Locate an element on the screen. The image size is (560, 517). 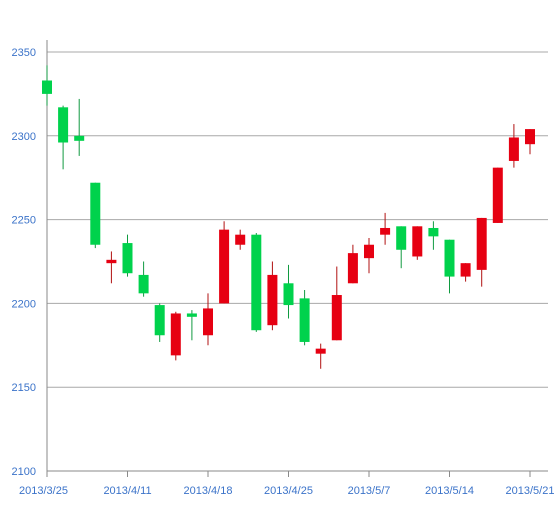
x-tick-label-0: 2013/3/25 is located at coordinates (43, 491).